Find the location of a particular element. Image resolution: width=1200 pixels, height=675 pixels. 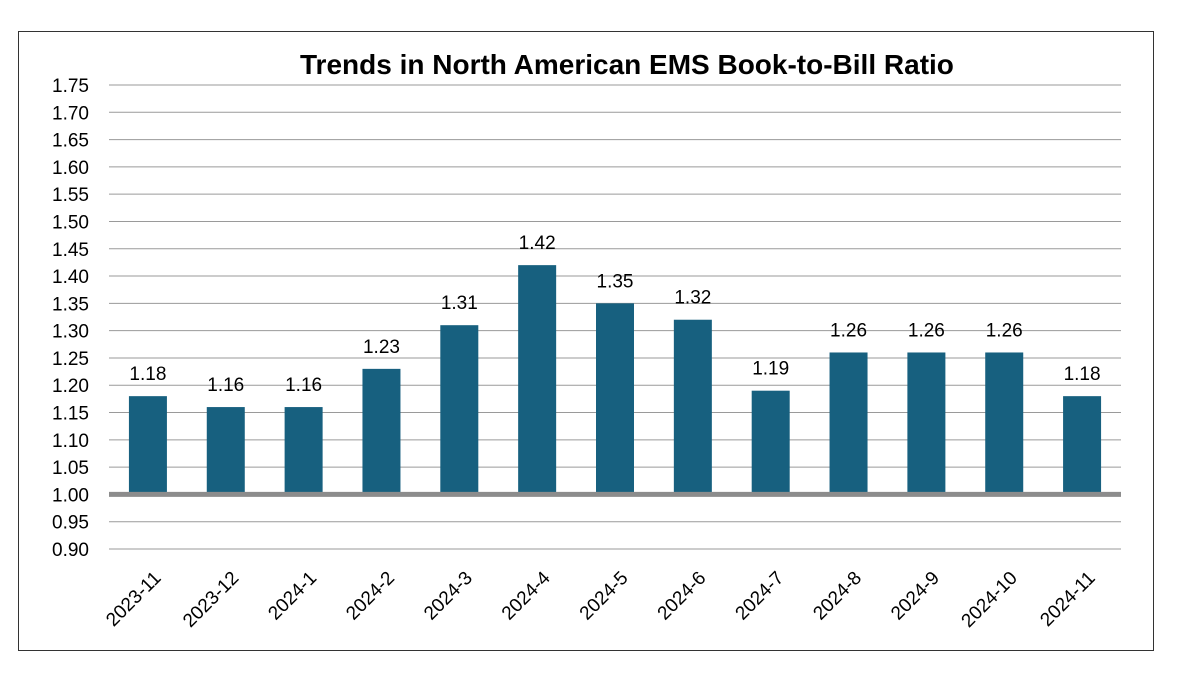

data-label: 1.35 is located at coordinates (615, 281).